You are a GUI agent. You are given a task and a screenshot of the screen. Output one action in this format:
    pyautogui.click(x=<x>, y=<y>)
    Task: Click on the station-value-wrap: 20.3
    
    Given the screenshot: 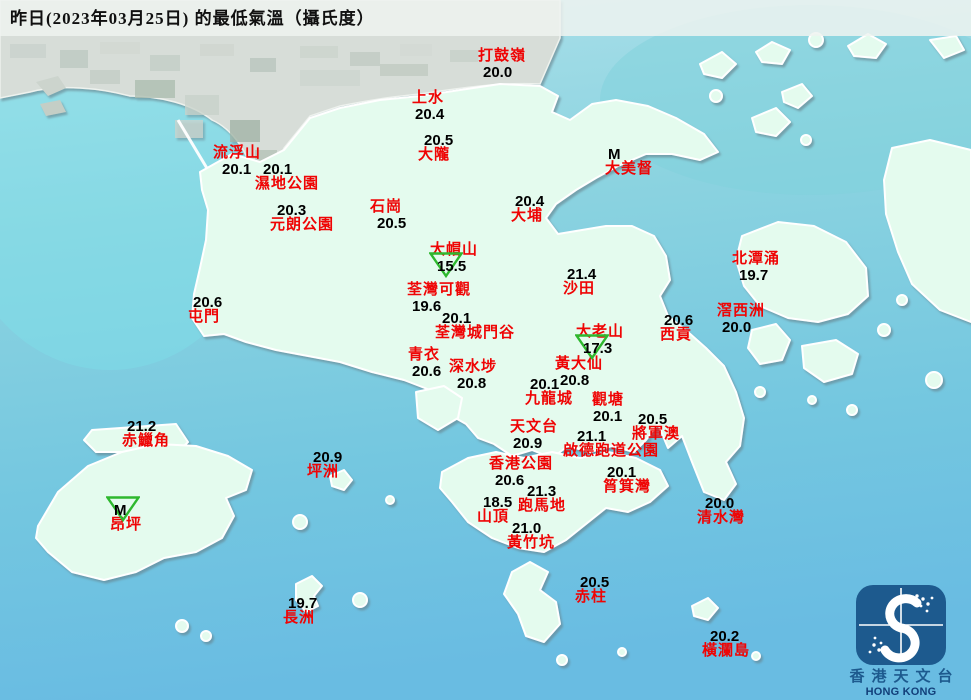 What is the action you would take?
    pyautogui.click(x=302, y=210)
    